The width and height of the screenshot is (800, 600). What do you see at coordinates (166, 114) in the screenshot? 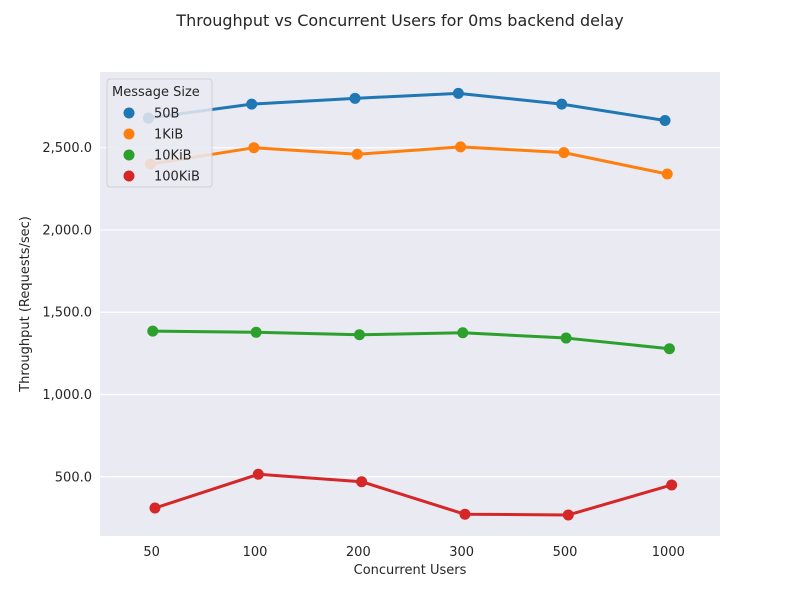
I see `legend-entry: 50B` at bounding box center [166, 114].